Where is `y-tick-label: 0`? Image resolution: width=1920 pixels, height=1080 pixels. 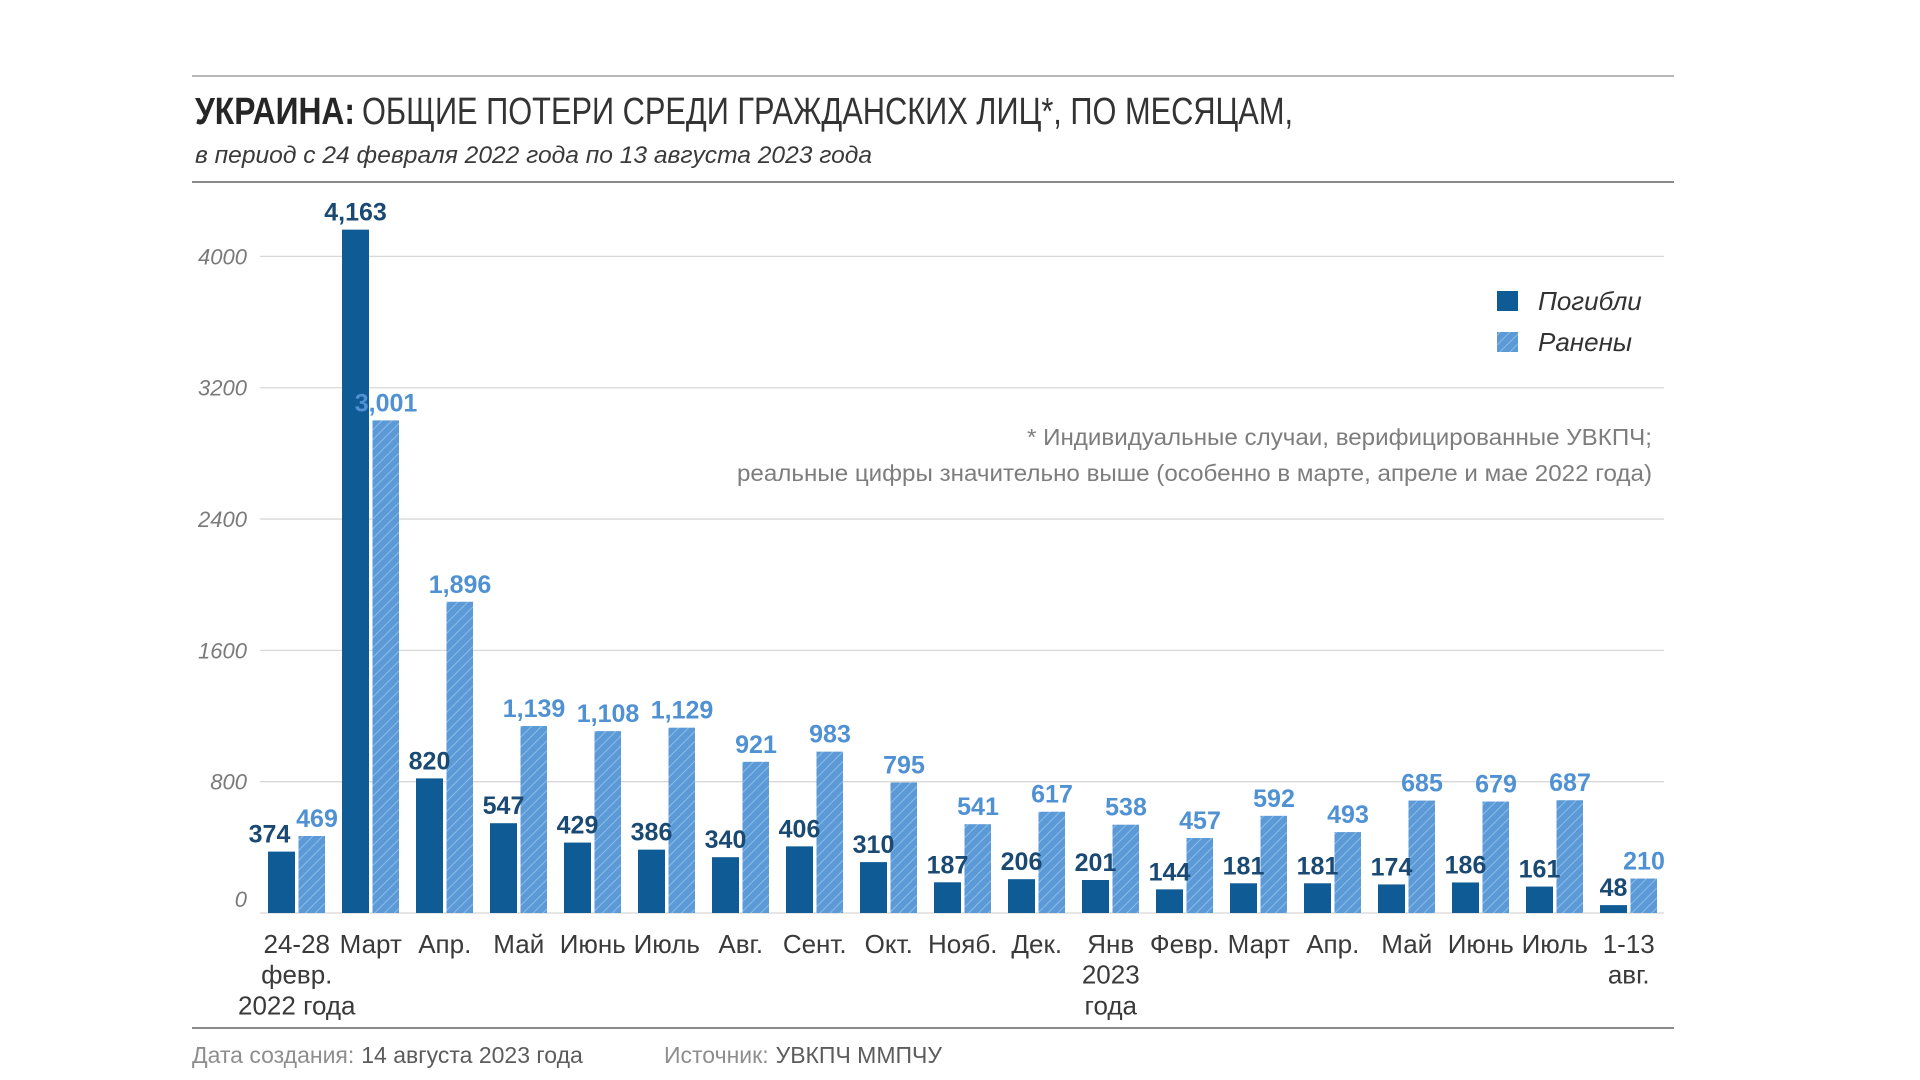
y-tick-label: 0 is located at coordinates (241, 899).